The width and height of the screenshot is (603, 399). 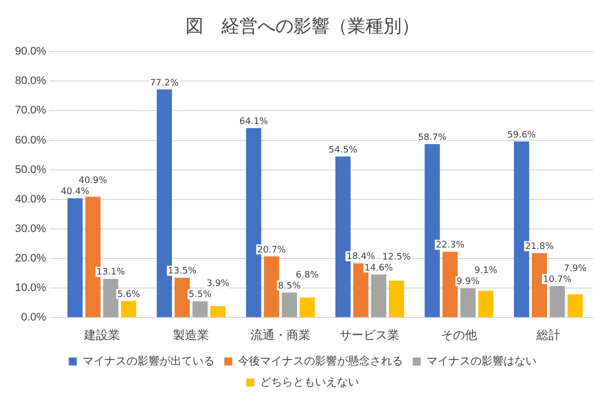 What do you see at coordinates (459, 335) in the screenshot?
I see `x-tick-label: その他` at bounding box center [459, 335].